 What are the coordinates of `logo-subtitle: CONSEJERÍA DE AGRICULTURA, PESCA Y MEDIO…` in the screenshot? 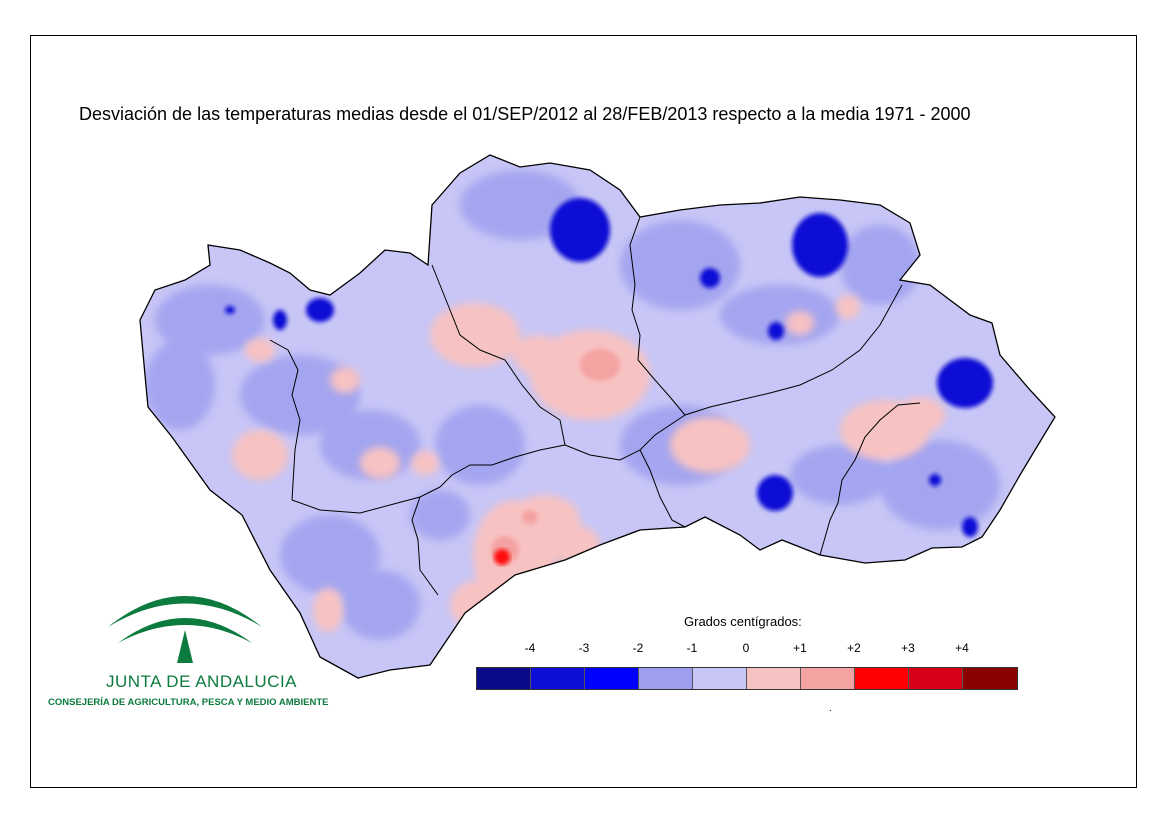 It's located at (188, 702).